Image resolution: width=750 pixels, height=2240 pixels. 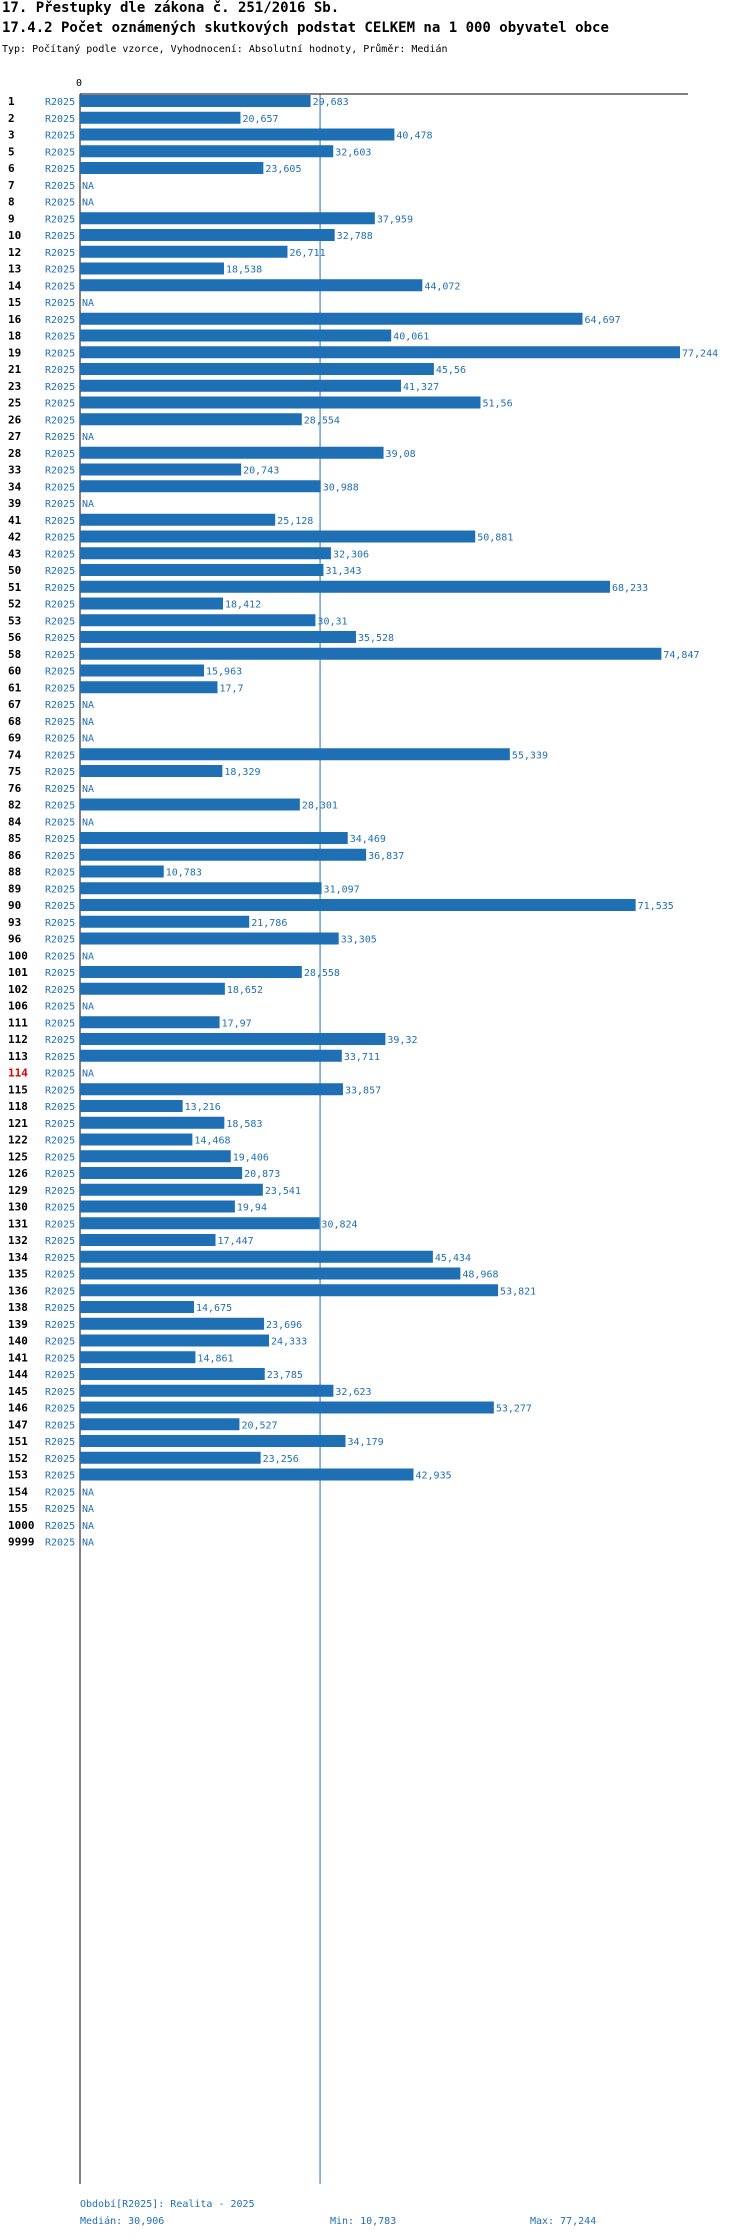 I want to click on row-id-label: 75, so click(x=14, y=771).